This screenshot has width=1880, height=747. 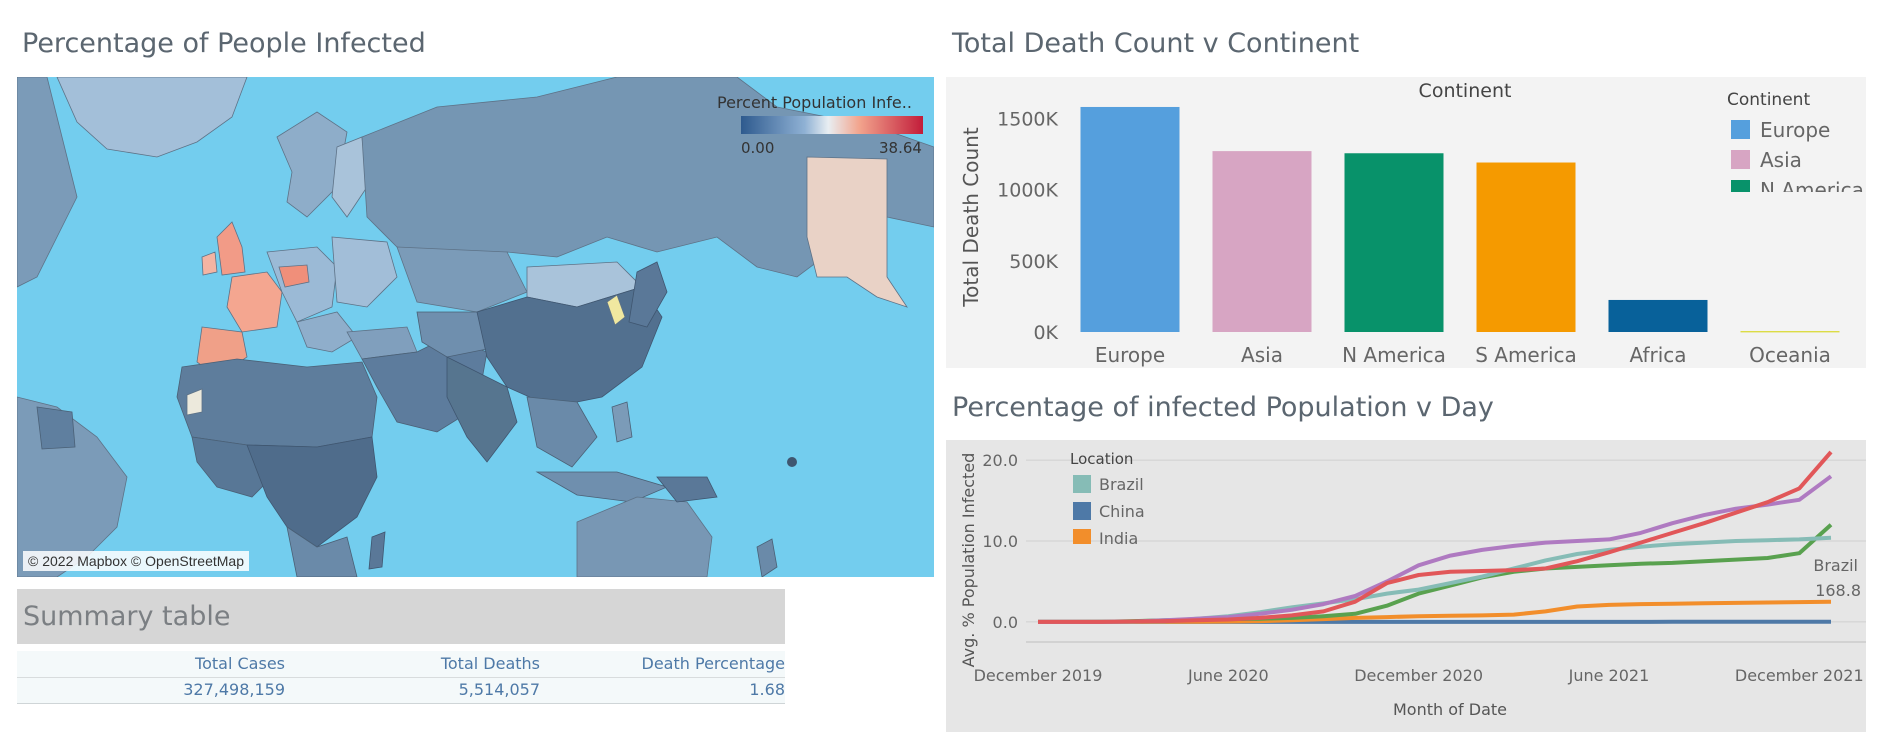 What do you see at coordinates (1000, 541) in the screenshot?
I see `line-y-tick-label: 10.0` at bounding box center [1000, 541].